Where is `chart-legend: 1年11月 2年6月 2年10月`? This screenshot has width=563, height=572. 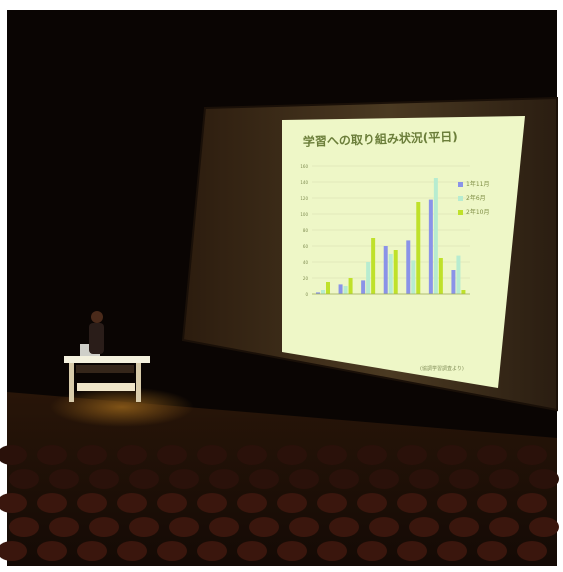 chart-legend: 1年11月 2年6月 2年10月 is located at coordinates (473, 198).